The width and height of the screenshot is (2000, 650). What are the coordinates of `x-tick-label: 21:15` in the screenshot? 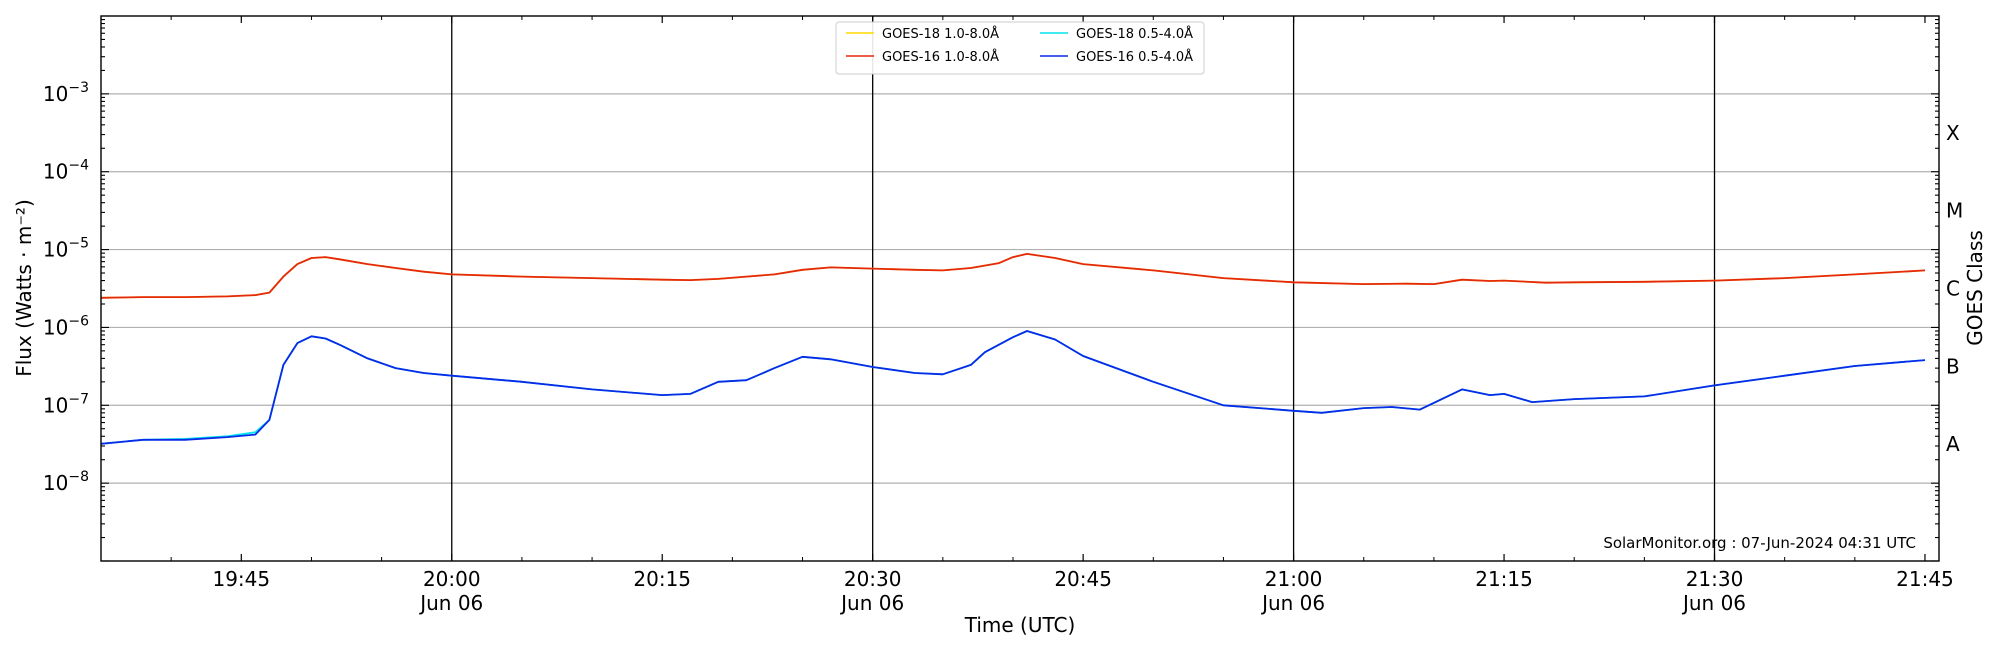 It's located at (1504, 579).